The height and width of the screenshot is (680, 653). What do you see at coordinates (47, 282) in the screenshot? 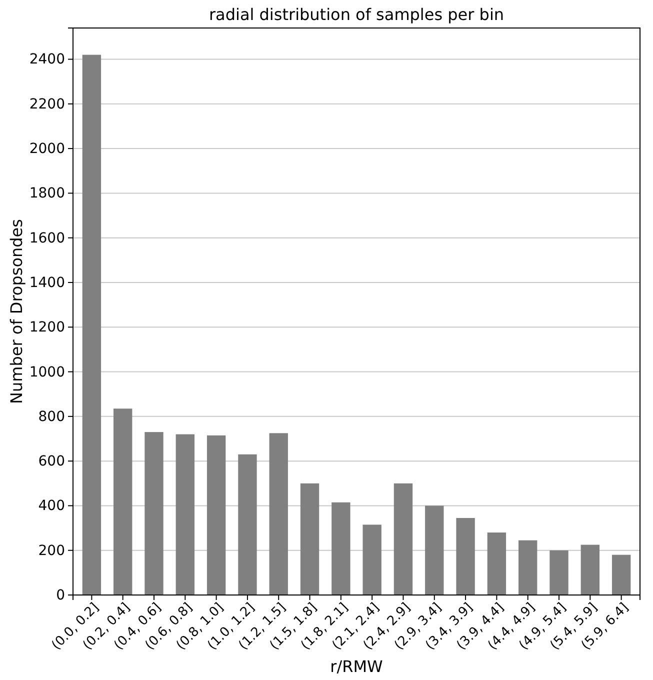
I see `y-tick-label: 1400` at bounding box center [47, 282].